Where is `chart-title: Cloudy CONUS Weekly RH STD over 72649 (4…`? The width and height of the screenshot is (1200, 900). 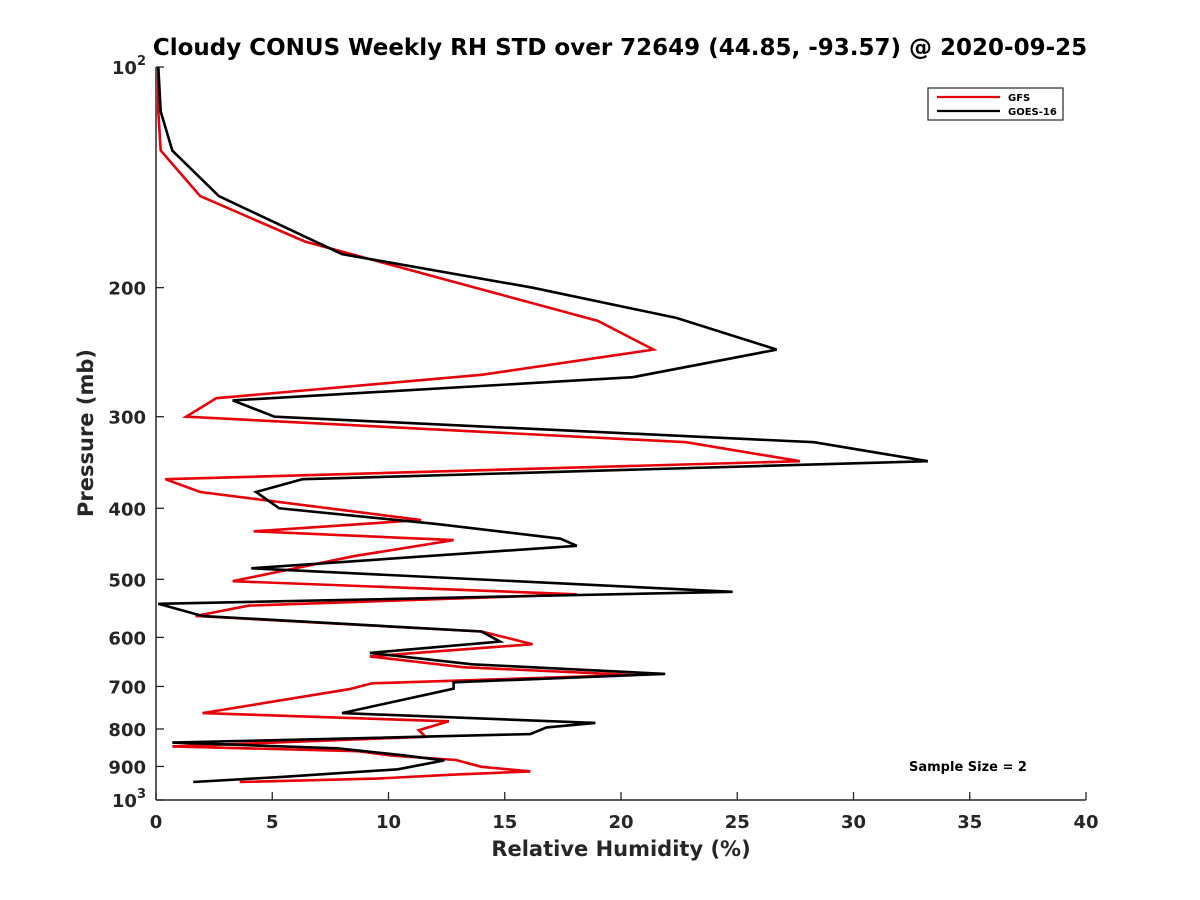 chart-title: Cloudy CONUS Weekly RH STD over 72649 (4… is located at coordinates (620, 48).